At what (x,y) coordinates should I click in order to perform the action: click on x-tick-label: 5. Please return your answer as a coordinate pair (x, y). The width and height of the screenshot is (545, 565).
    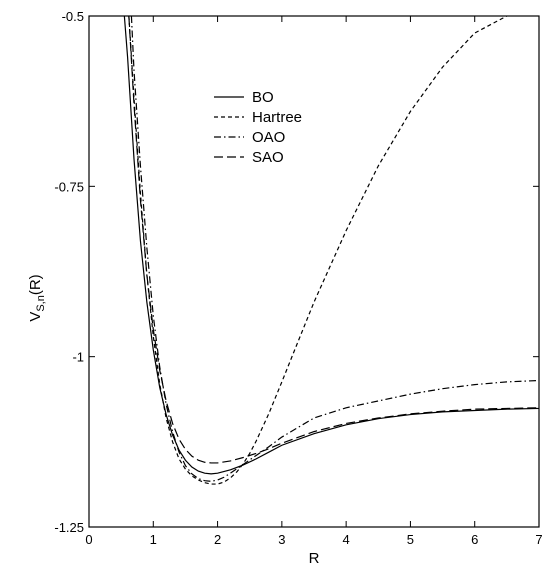
    Looking at the image, I should click on (410, 539).